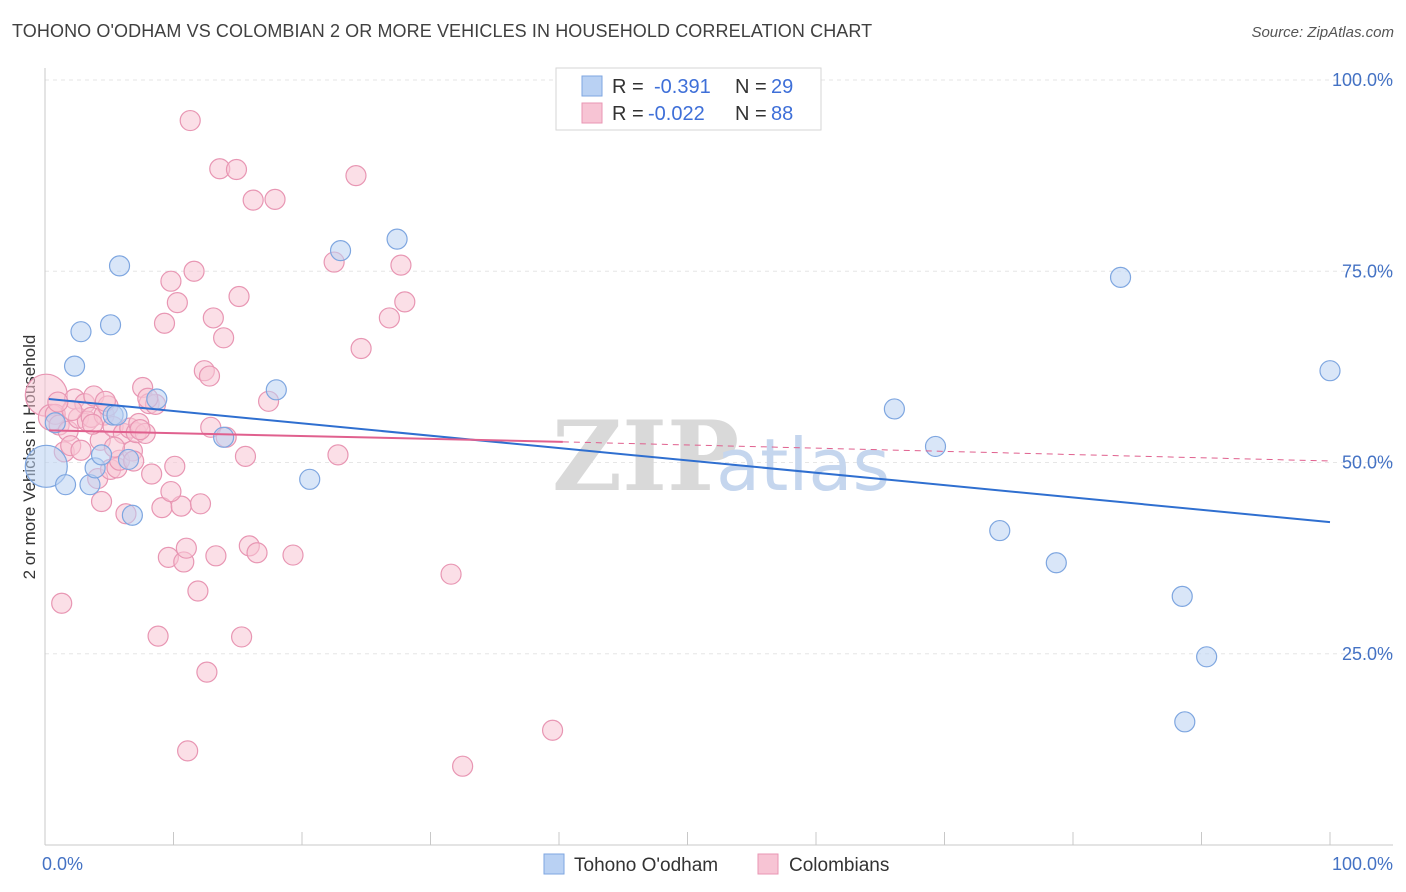  I want to click on y-tick-label-2: 75.0%, so click(1367, 271).